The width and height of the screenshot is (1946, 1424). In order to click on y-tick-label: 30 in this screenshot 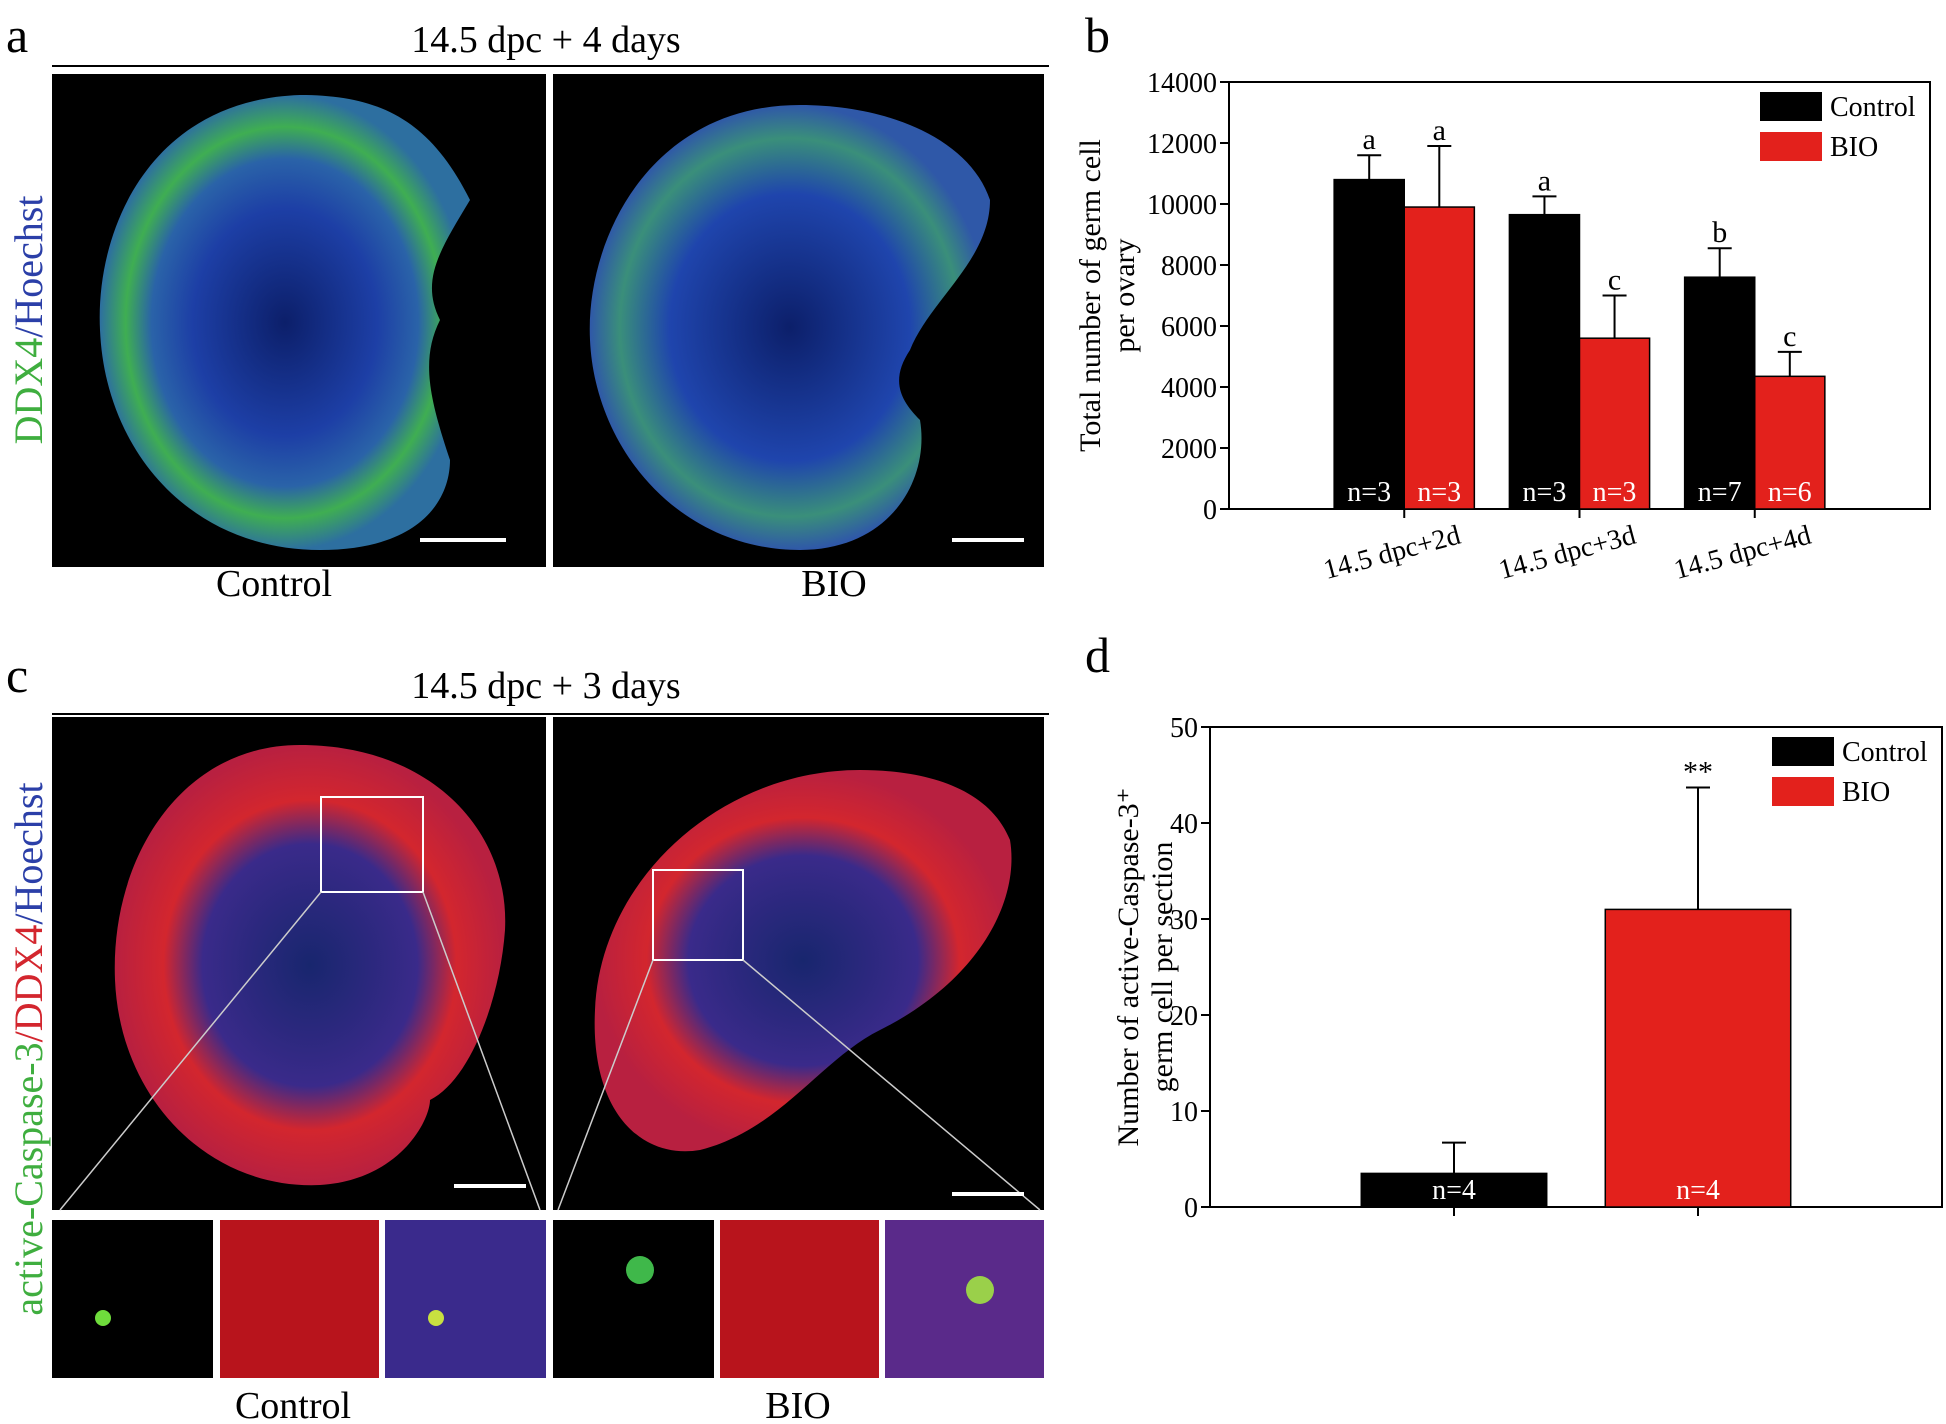, I will do `click(1184, 920)`.